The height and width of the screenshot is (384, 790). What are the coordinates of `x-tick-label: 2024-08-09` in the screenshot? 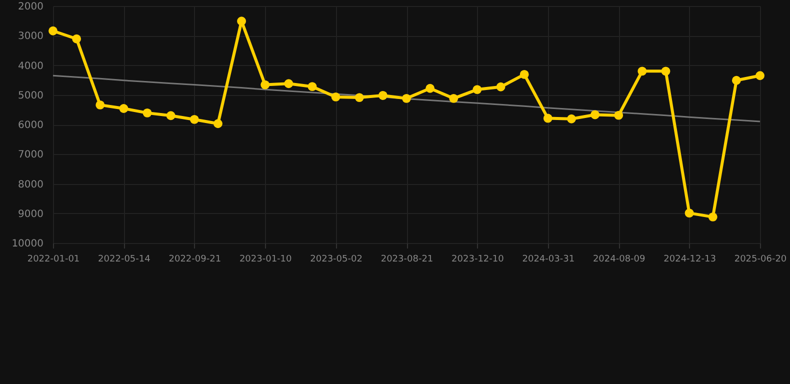 It's located at (619, 259).